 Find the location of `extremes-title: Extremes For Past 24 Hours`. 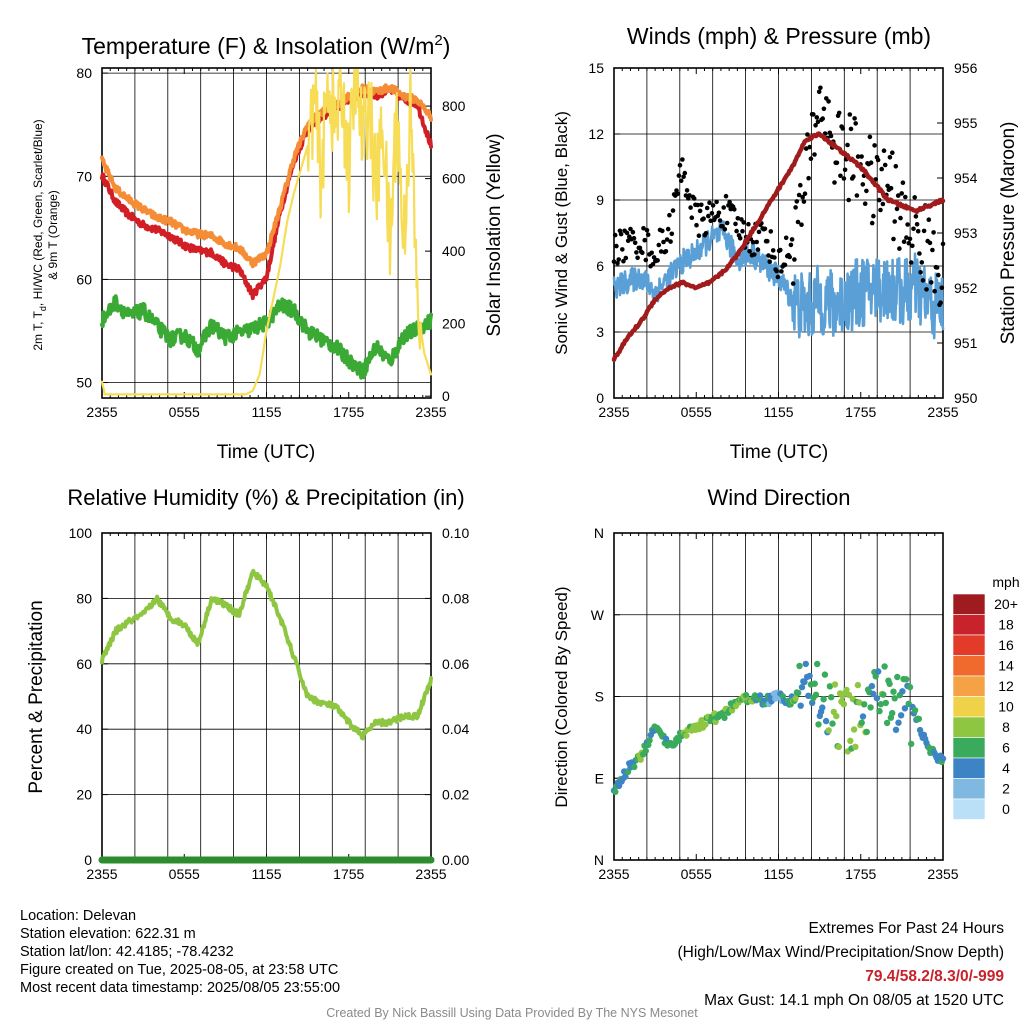

extremes-title: Extremes For Past 24 Hours is located at coordinates (906, 928).